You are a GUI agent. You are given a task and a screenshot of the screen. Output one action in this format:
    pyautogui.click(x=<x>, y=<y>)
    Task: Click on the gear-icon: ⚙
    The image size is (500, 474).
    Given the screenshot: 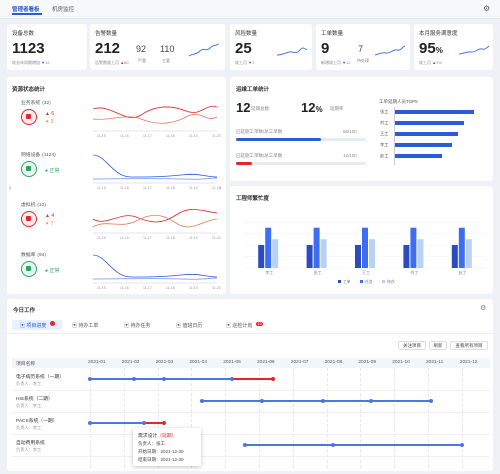 What is the action you would take?
    pyautogui.click(x=487, y=8)
    